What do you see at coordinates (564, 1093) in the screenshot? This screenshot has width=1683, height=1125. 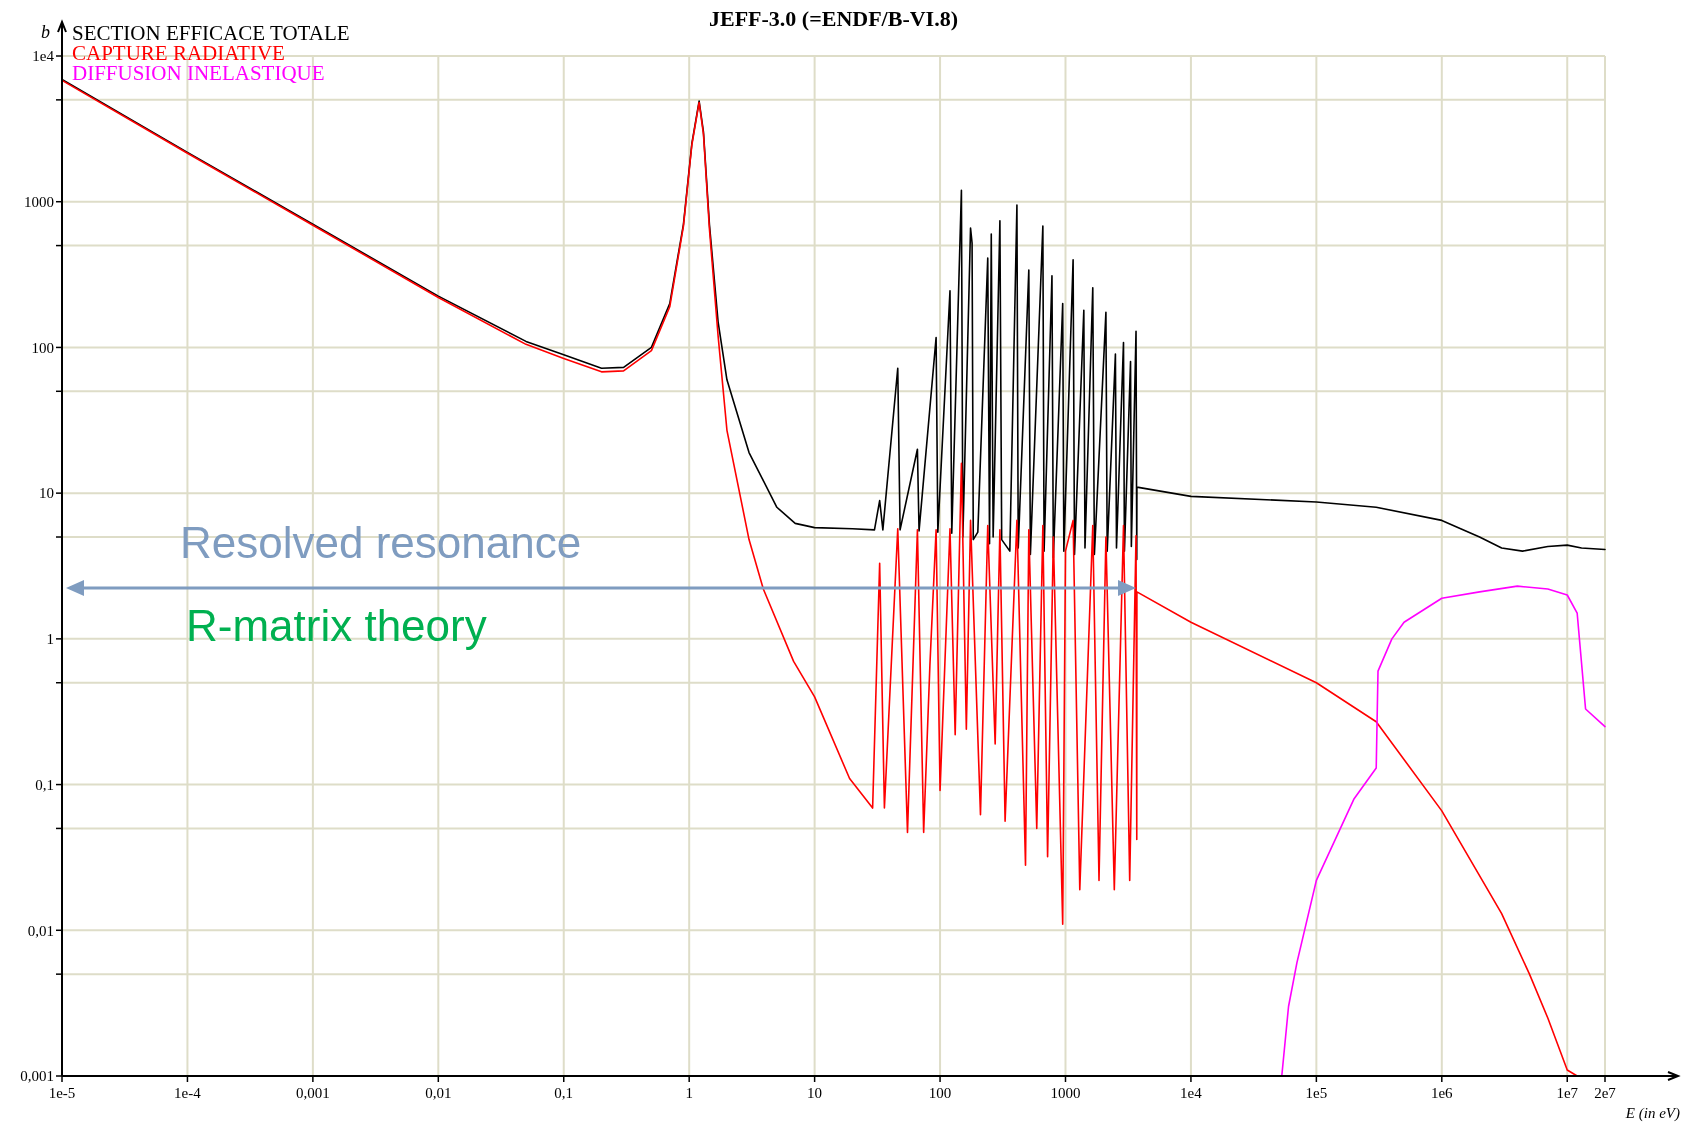 I see `x-tick-label: 0,1` at bounding box center [564, 1093].